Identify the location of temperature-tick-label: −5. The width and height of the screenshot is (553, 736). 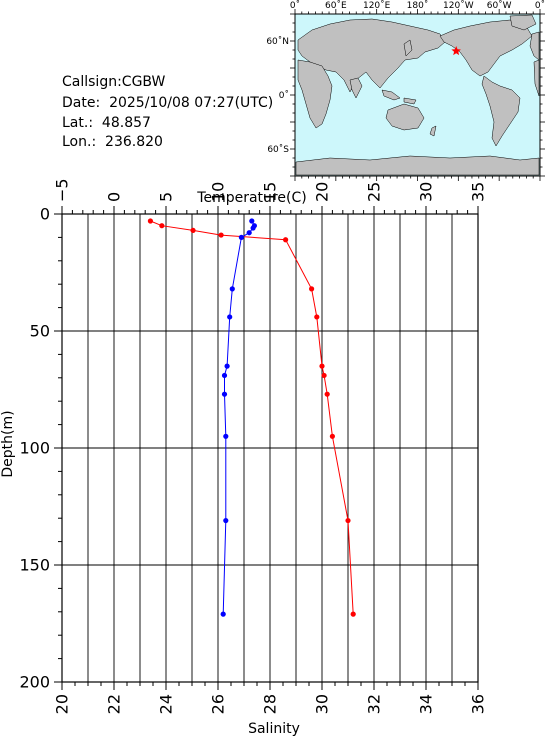
(62, 190).